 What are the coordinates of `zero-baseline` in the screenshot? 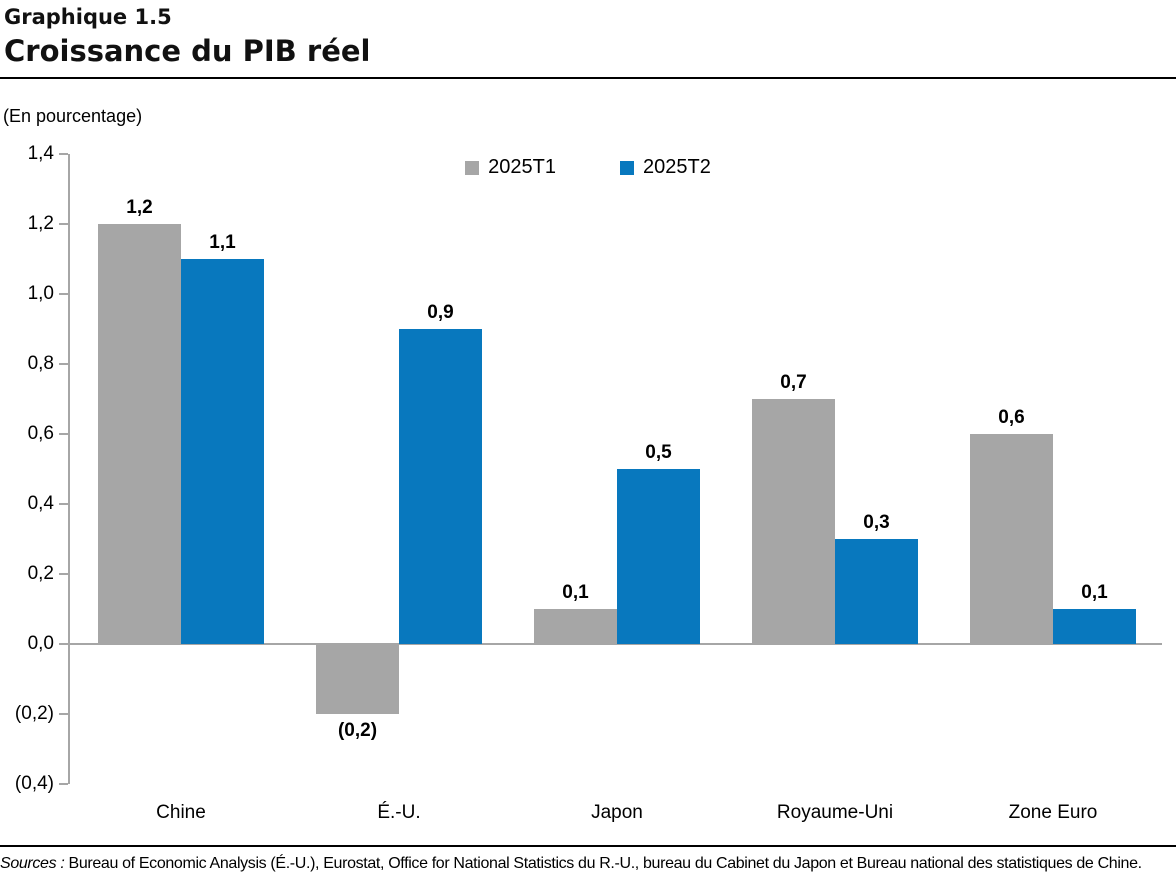 It's located at (615, 644).